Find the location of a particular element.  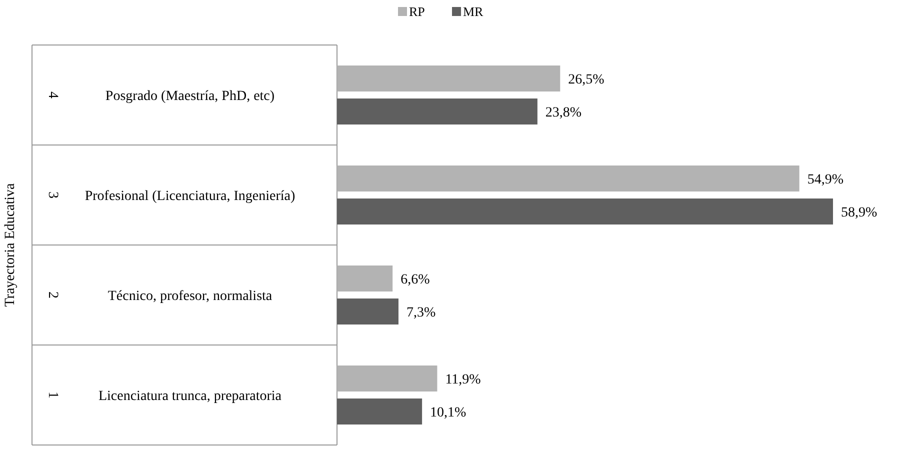

y-axis-title: Trayectoria Educativa is located at coordinates (10, 244).